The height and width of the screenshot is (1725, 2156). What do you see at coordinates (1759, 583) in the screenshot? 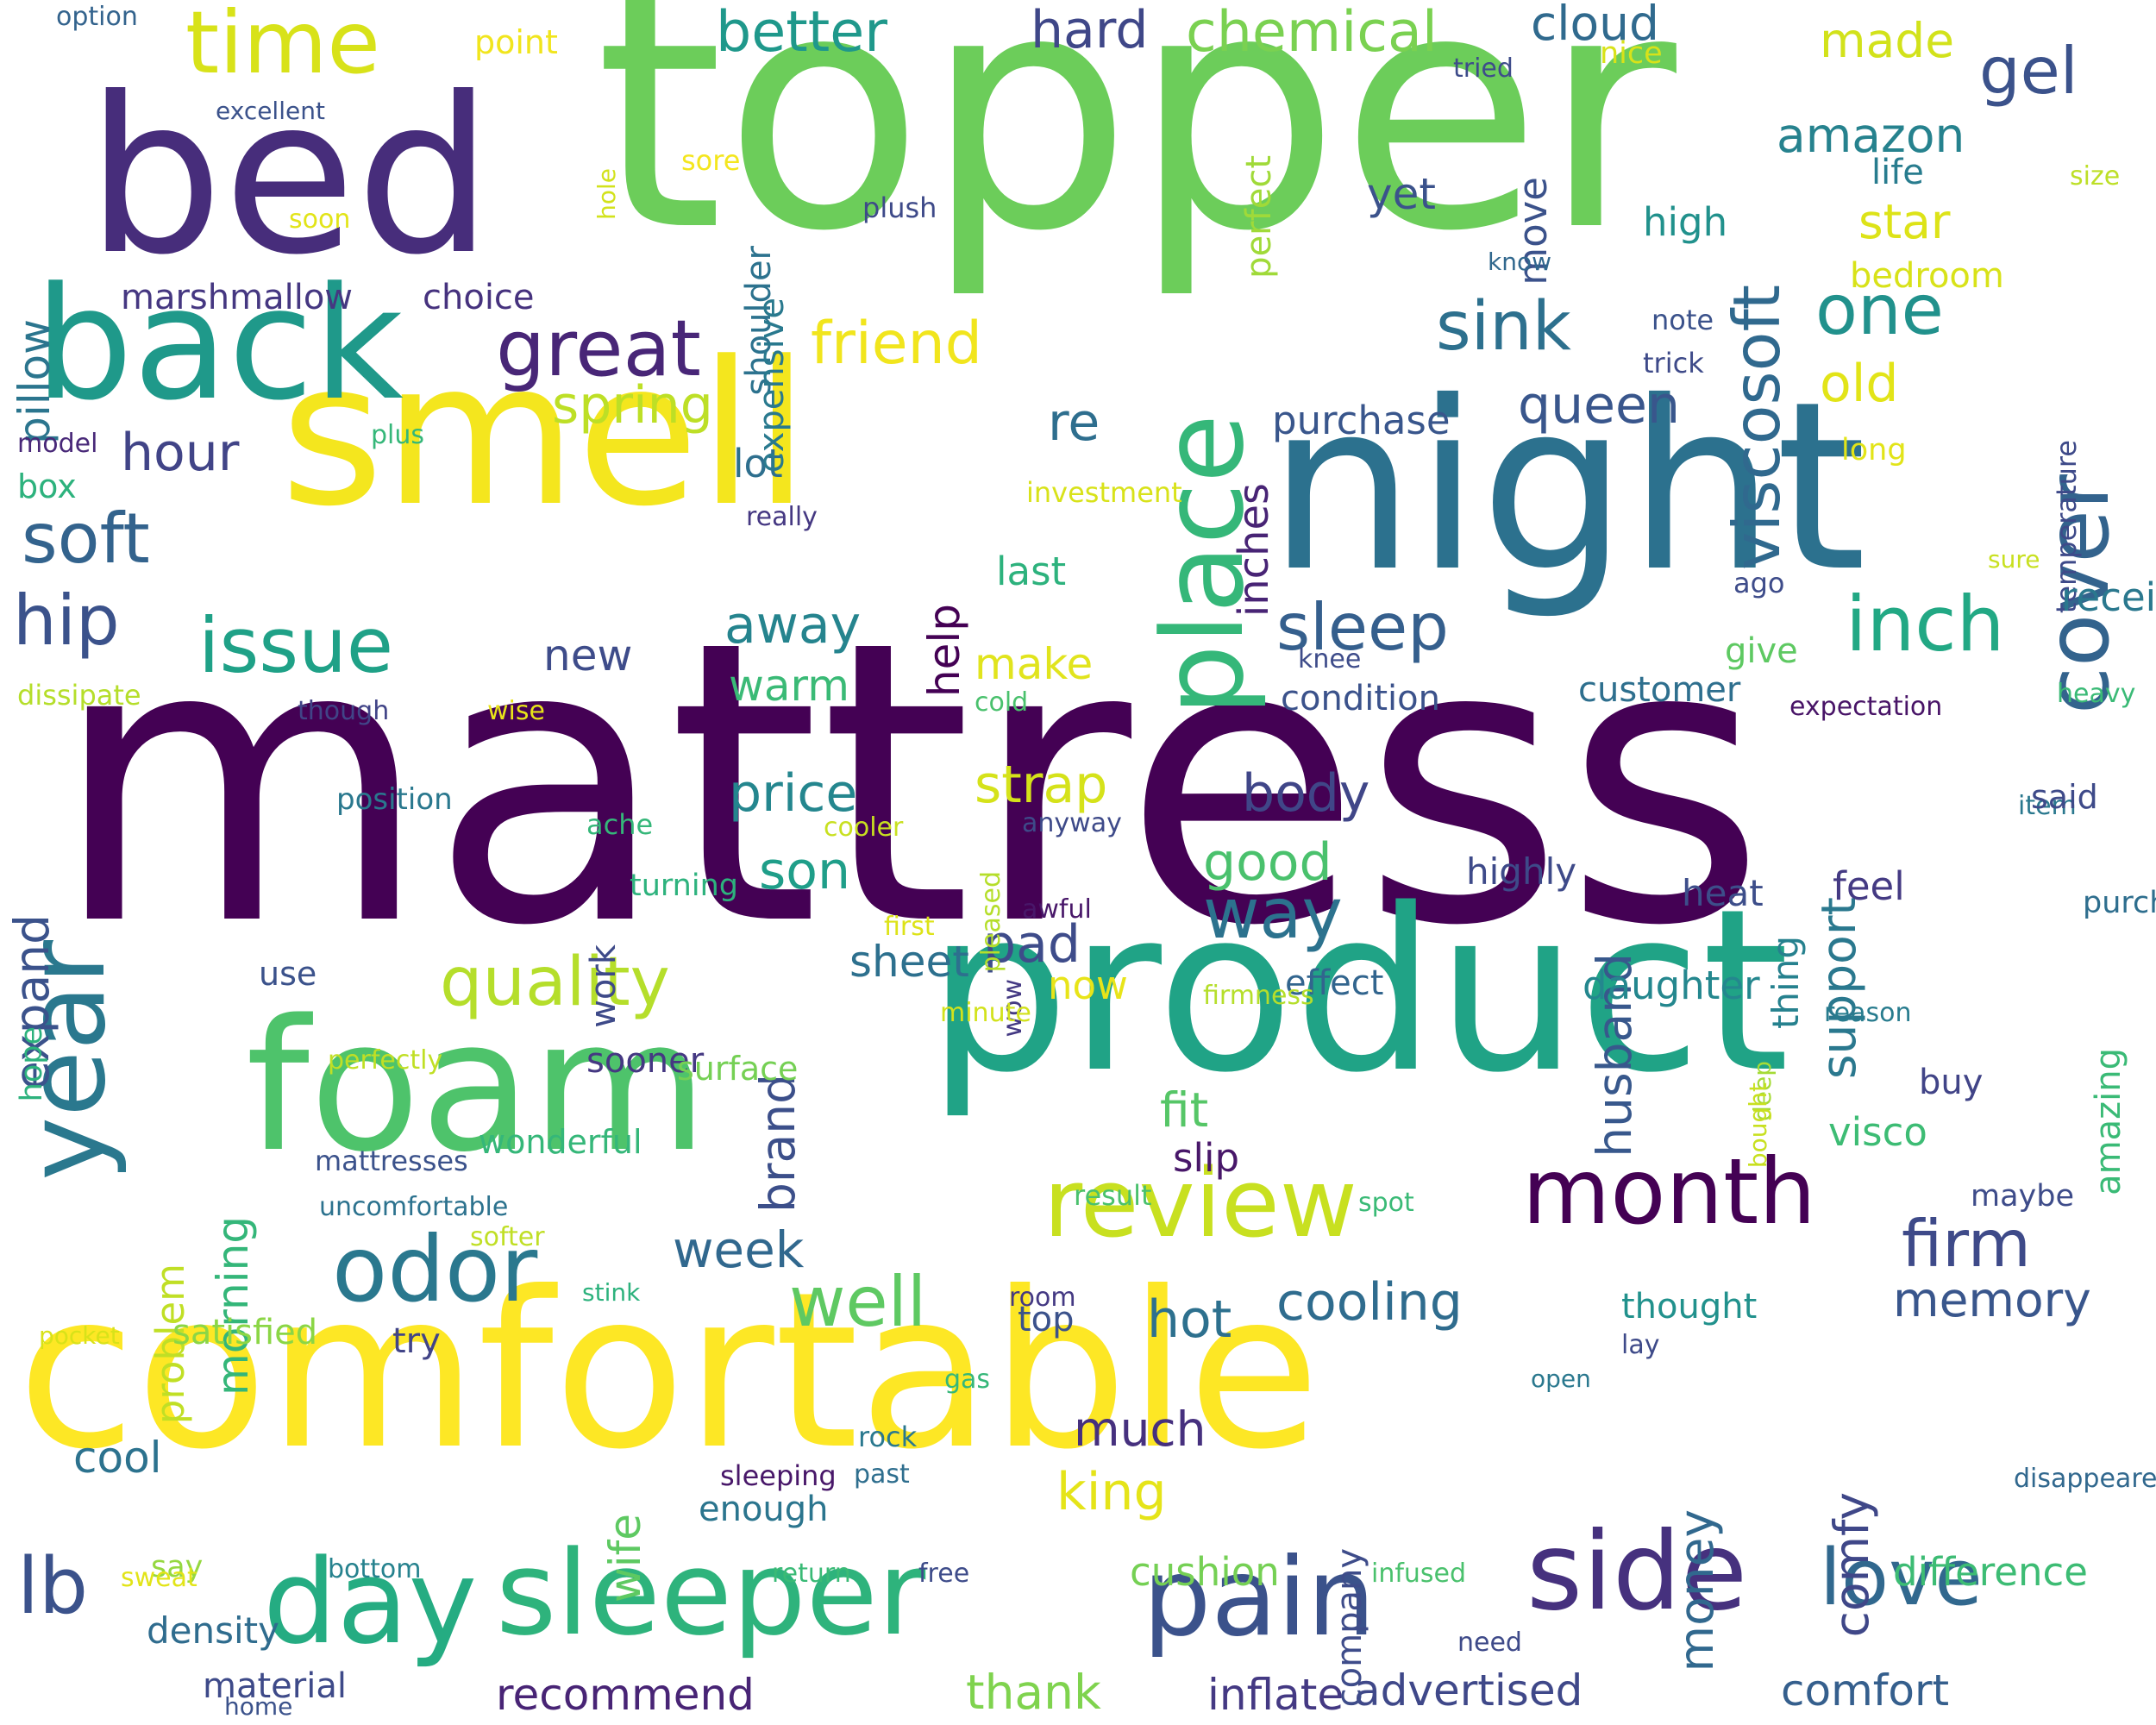
I see `word-ago: ago` at bounding box center [1759, 583].